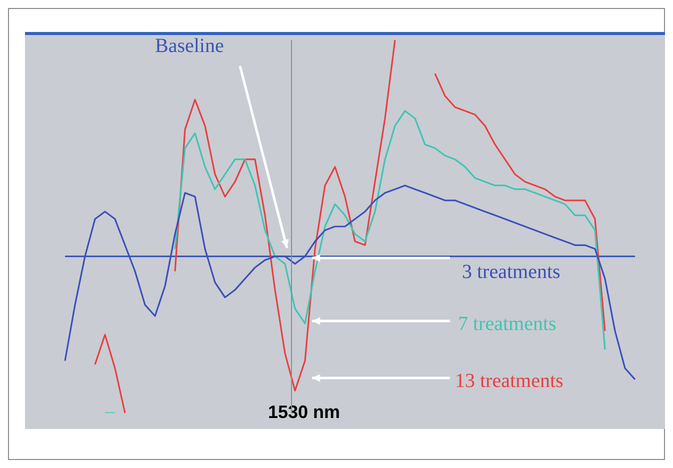 The image size is (673, 468). What do you see at coordinates (509, 381) in the screenshot?
I see `text: 13 treatments` at bounding box center [509, 381].